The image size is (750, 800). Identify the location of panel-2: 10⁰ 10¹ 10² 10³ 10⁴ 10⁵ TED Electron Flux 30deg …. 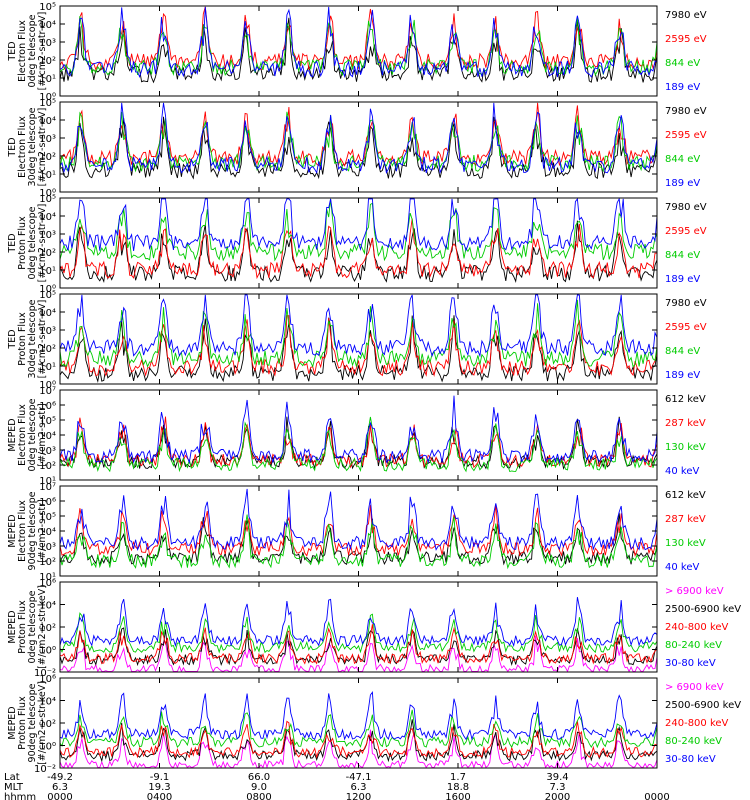
(357, 148).